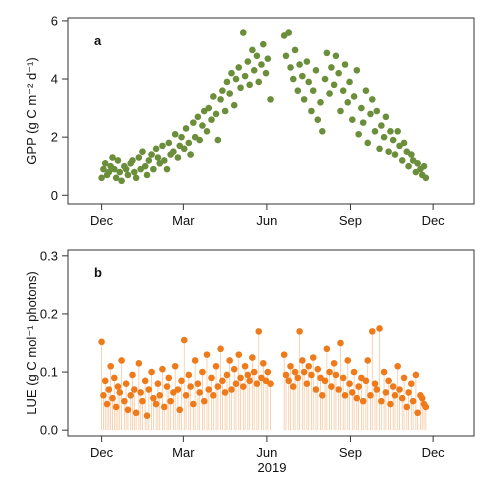  What do you see at coordinates (54, 195) in the screenshot?
I see `gpp-y-tick-label: 0` at bounding box center [54, 195].